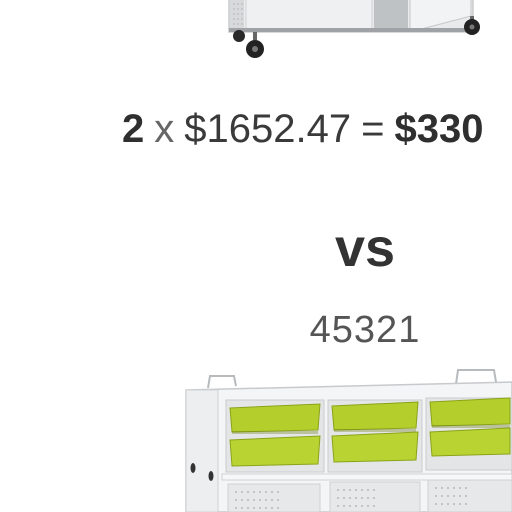 The image size is (512, 512). I want to click on price-equation: 2 x $1652.47 = $330, so click(302, 129).